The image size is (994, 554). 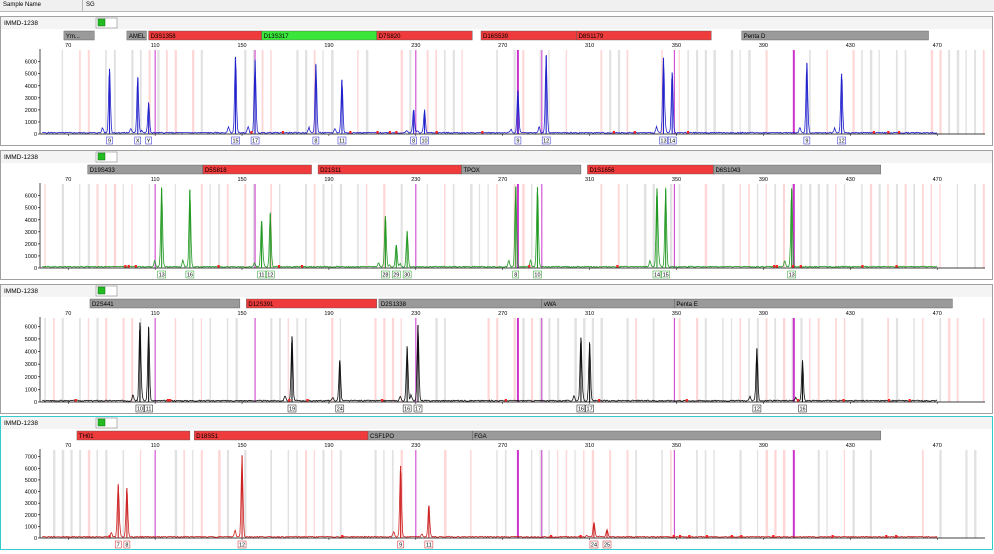 What do you see at coordinates (31, 221) in the screenshot?
I see `y-tick-label: 4000` at bounding box center [31, 221].